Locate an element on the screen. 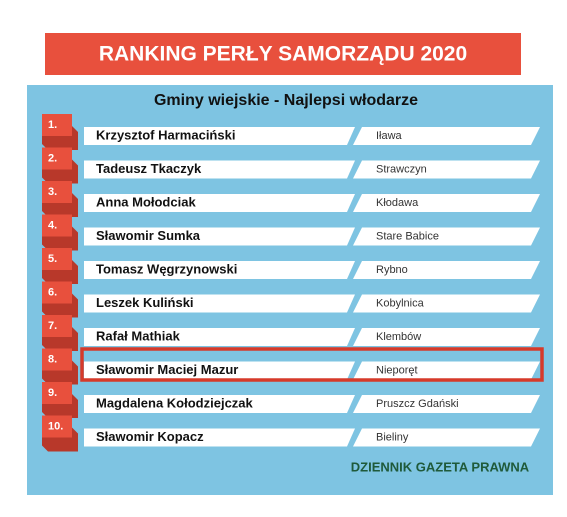  name: Leszek Kuliński is located at coordinates (145, 302).